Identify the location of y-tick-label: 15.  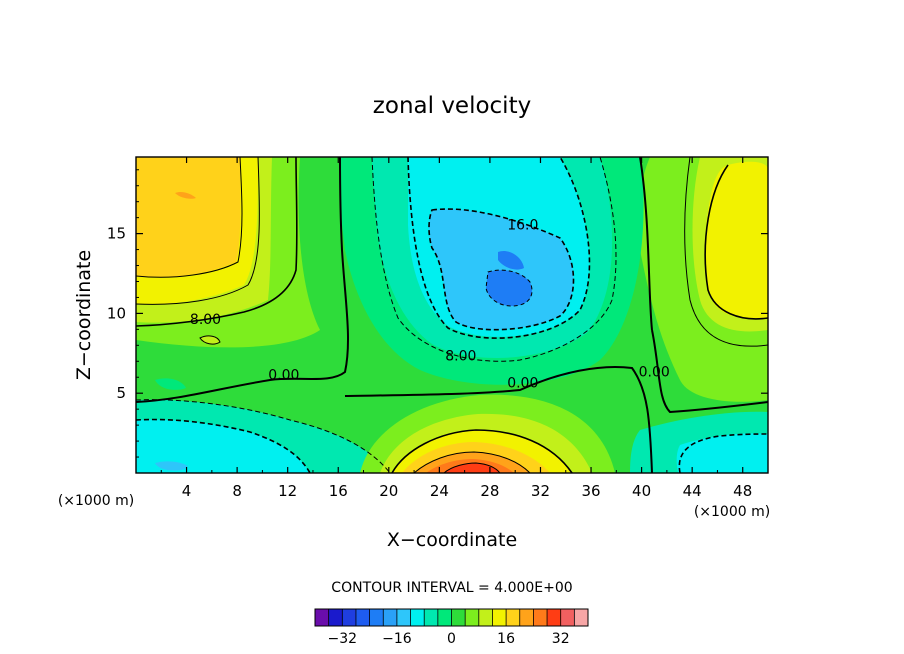
(116, 234).